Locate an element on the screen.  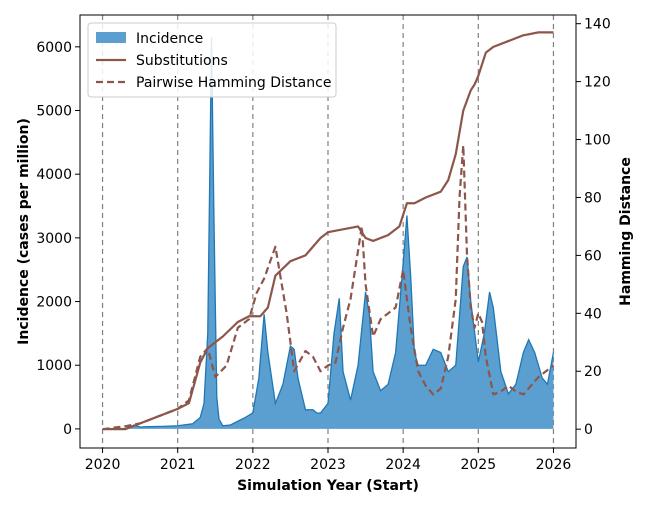
left-y-axis-title: Incidence (cases per million) is located at coordinates (24, 231).